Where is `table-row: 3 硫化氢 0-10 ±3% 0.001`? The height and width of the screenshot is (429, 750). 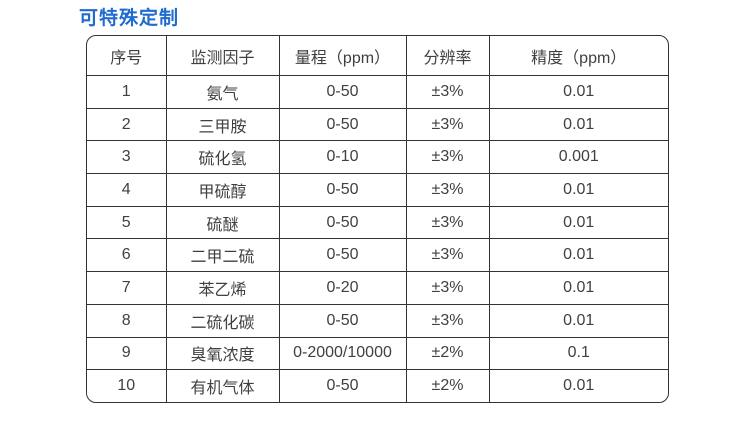
table-row: 3 硫化氢 0-10 ±3% 0.001 is located at coordinates (377, 157).